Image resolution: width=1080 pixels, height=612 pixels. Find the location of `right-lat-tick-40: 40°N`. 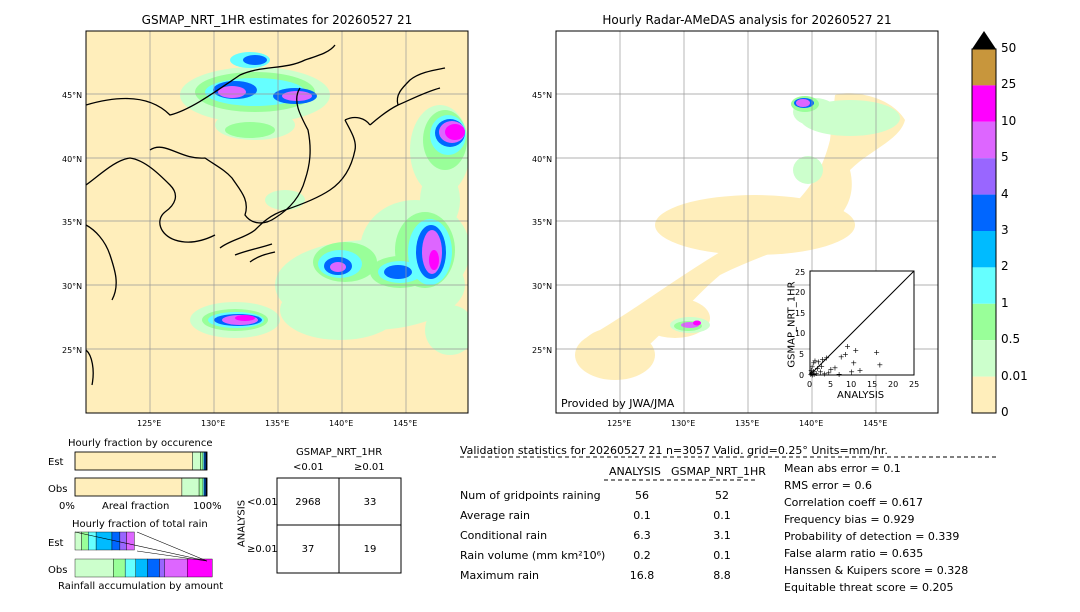

right-lat-tick-40: 40°N is located at coordinates (542, 159).